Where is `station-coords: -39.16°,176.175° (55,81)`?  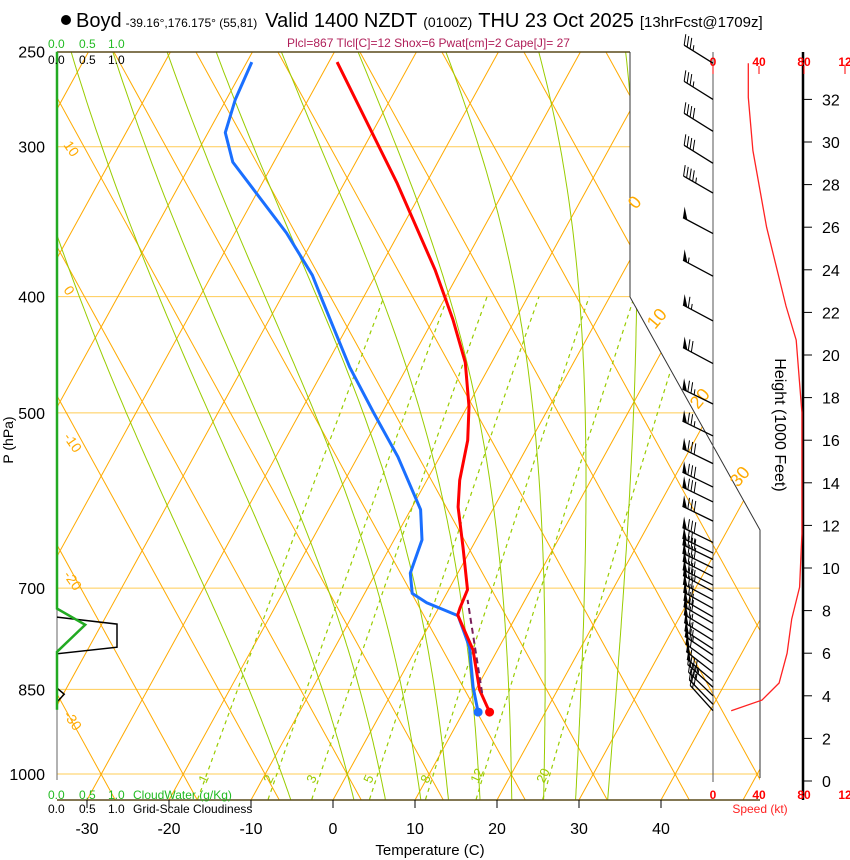 station-coords: -39.16°,176.175° (55,81) is located at coordinates (192, 23).